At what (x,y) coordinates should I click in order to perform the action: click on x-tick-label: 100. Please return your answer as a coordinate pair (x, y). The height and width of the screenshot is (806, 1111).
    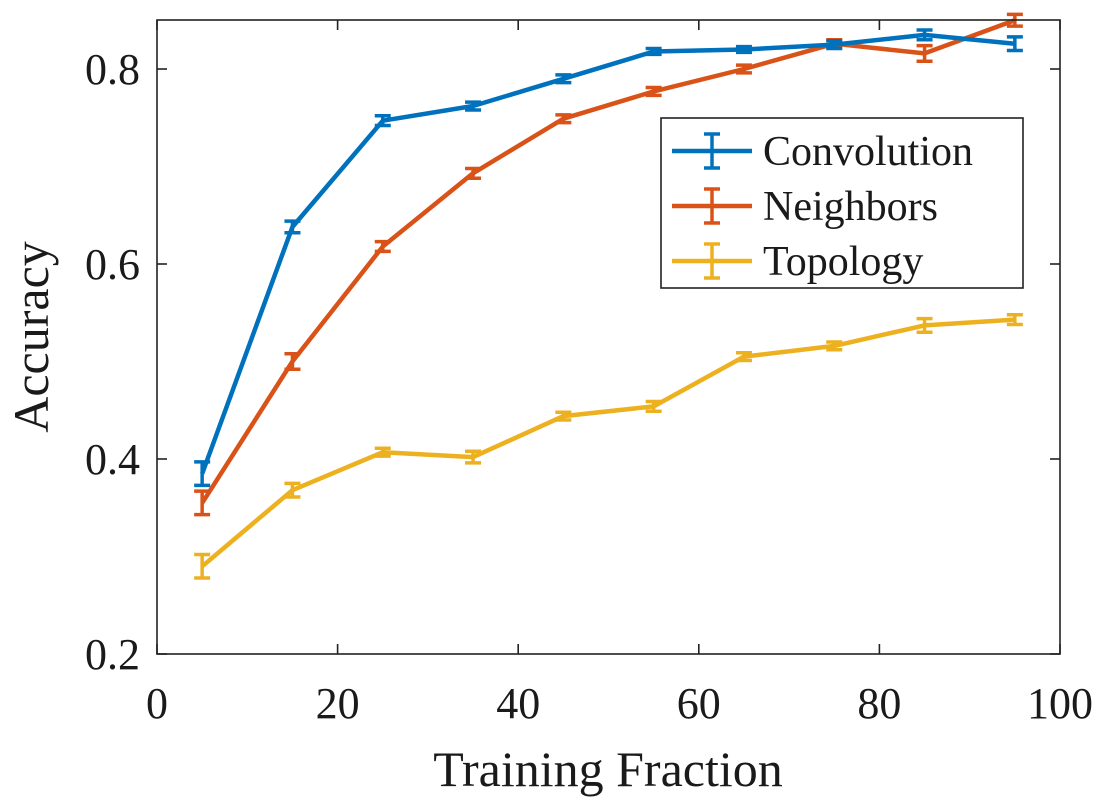
    Looking at the image, I should click on (1060, 703).